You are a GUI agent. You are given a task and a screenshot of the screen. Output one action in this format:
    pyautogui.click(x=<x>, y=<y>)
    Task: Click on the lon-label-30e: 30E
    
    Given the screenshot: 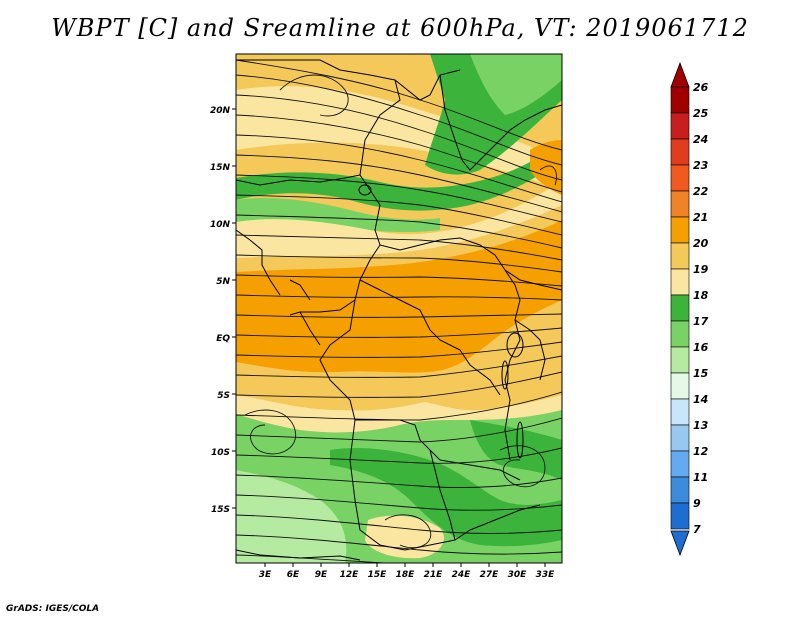 What is the action you would take?
    pyautogui.click(x=518, y=575)
    